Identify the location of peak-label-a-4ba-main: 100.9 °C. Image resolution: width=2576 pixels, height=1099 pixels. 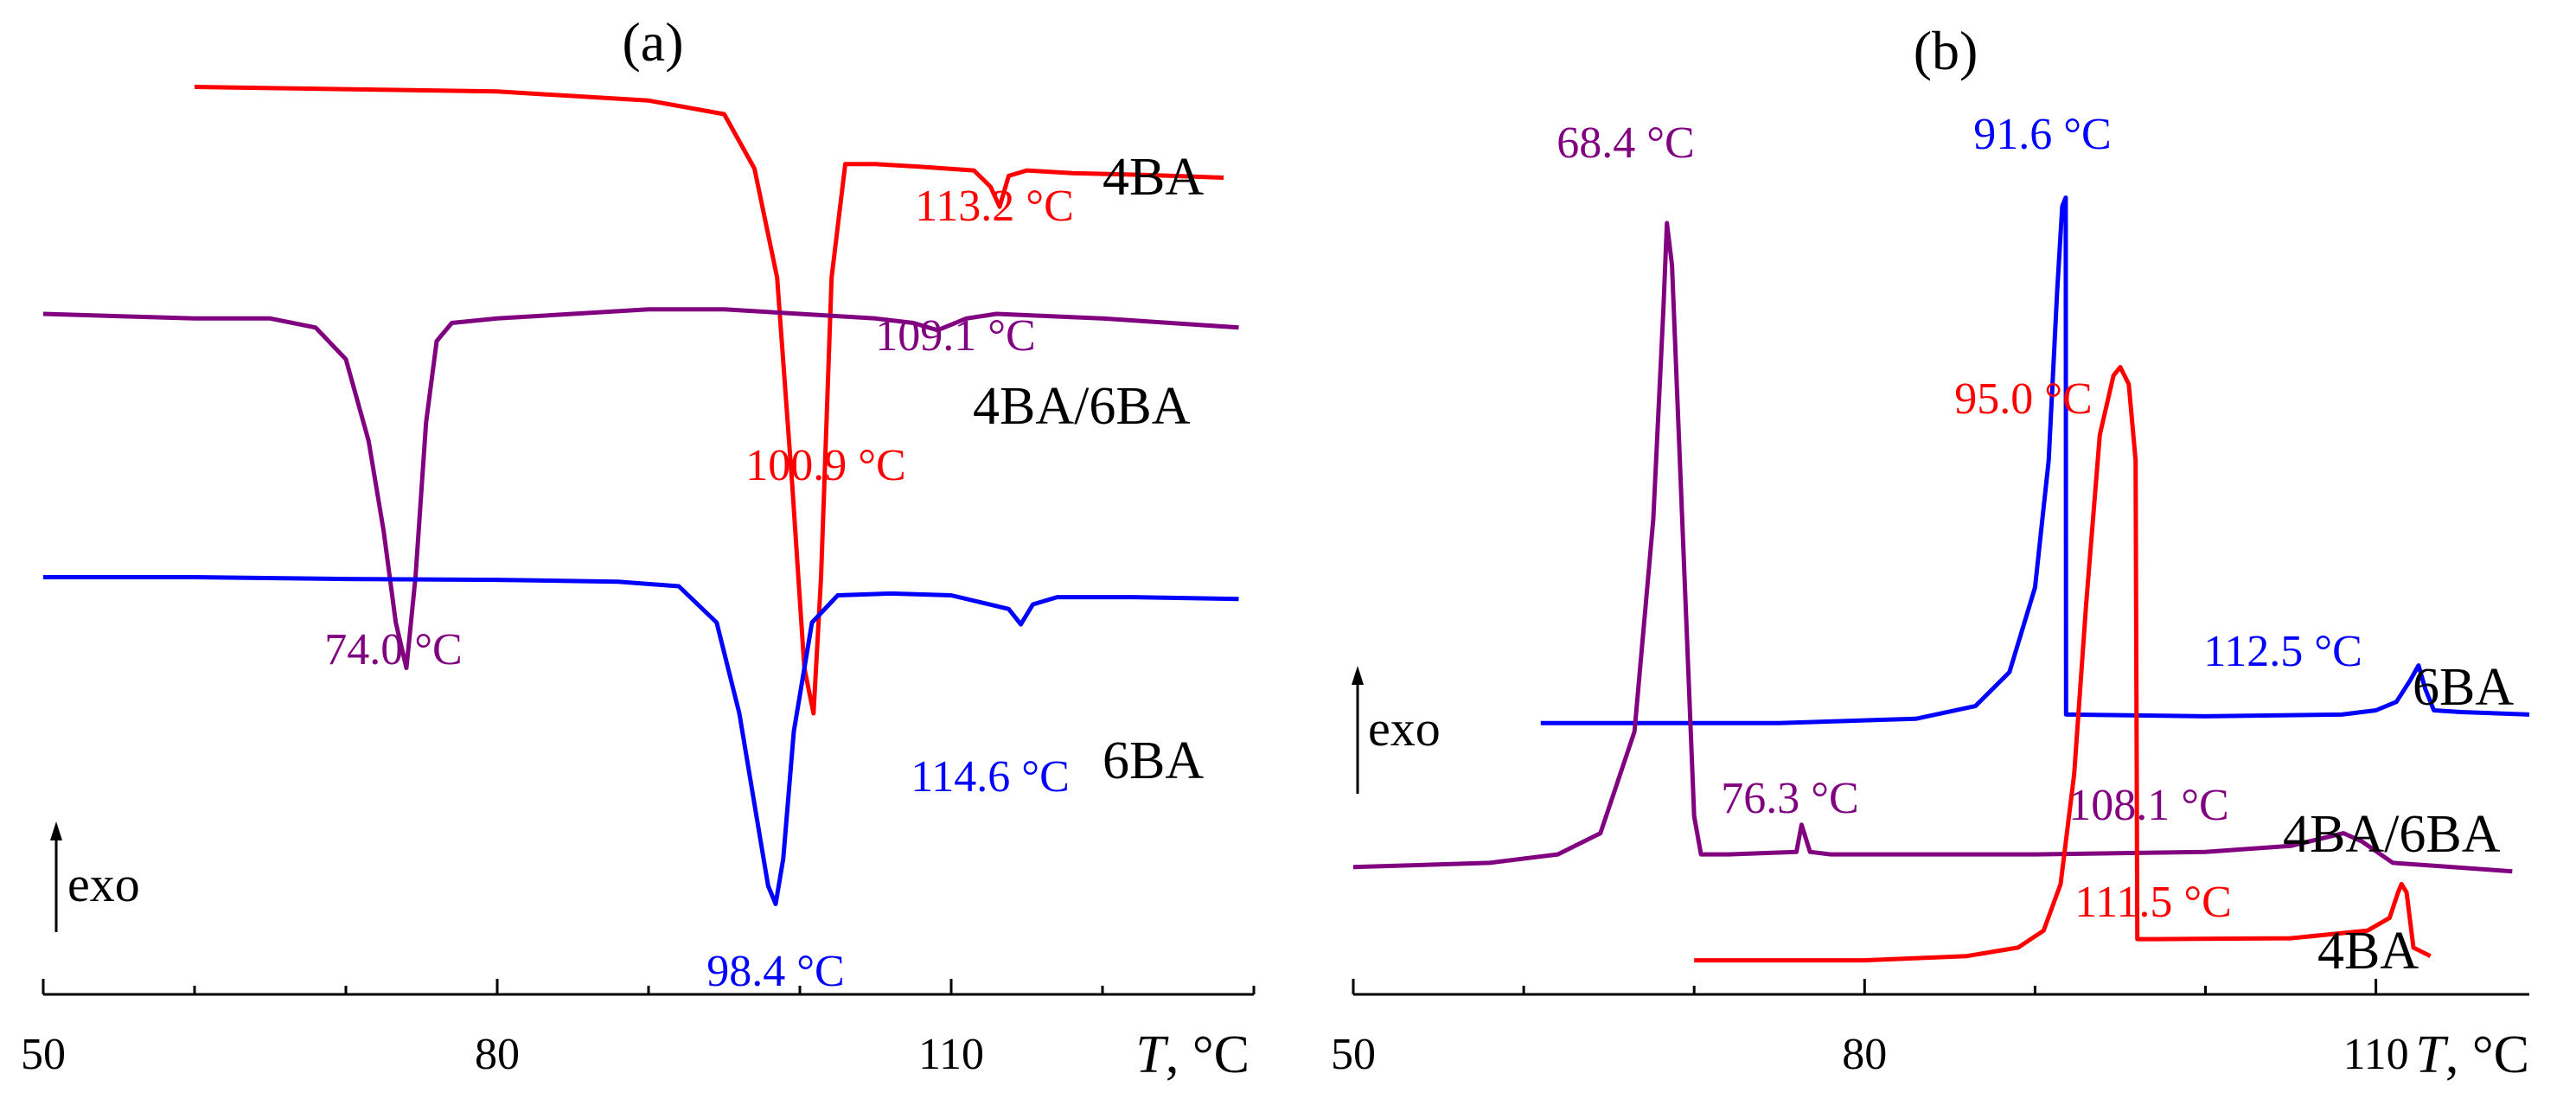
(825, 465).